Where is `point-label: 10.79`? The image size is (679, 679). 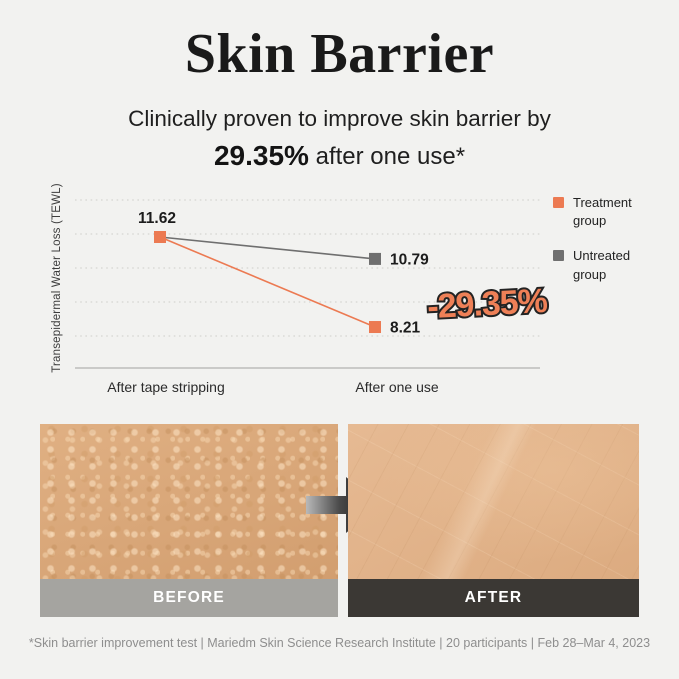
point-label: 10.79 is located at coordinates (409, 259).